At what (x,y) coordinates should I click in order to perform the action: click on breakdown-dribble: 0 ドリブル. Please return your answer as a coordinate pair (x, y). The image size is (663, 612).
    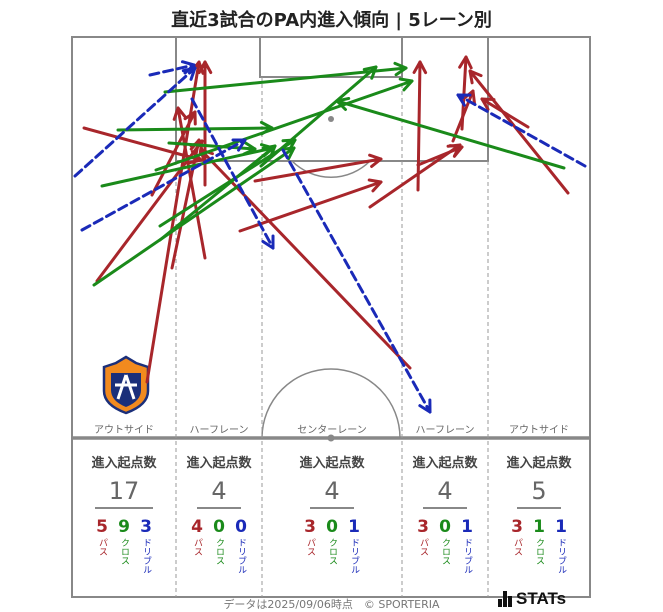
    Looking at the image, I should click on (241, 545).